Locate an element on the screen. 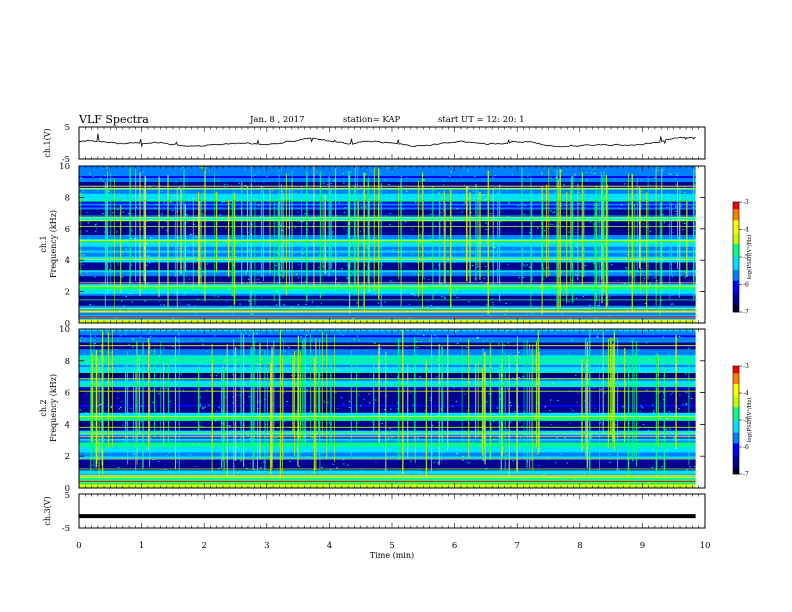 The height and width of the screenshot is (612, 792). header-station: station= KAP is located at coordinates (372, 120).